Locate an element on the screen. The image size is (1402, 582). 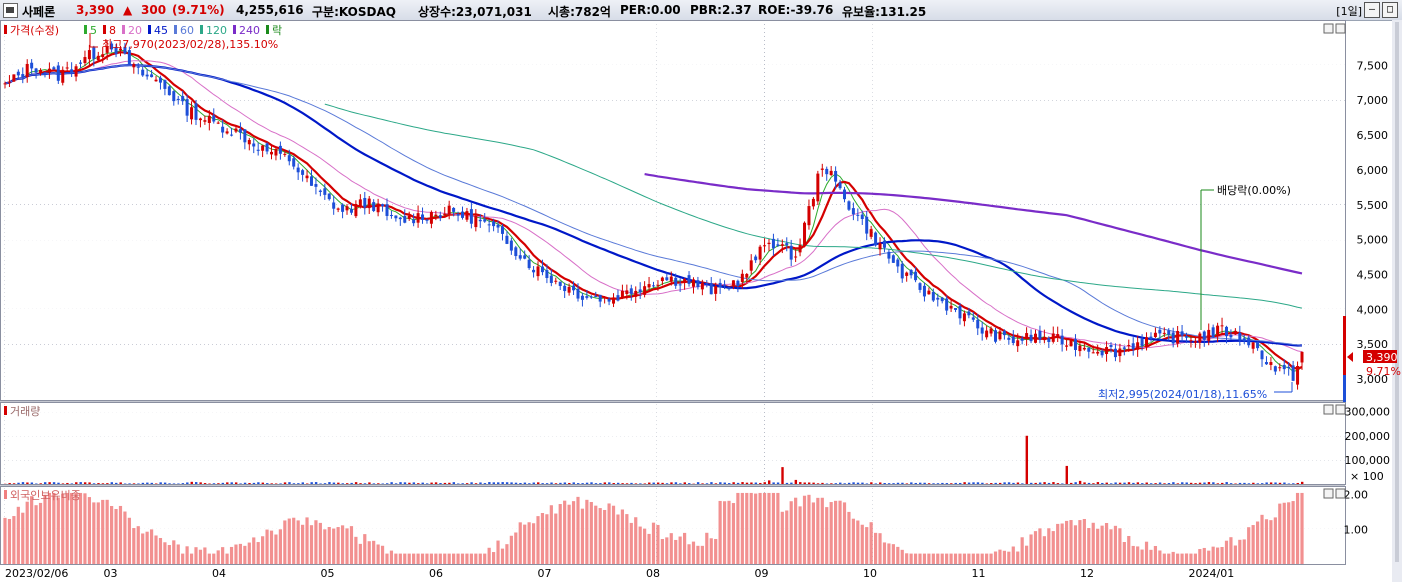
low-price-label: 최저2,995(2024/01/18),11.65% is located at coordinates (1182, 394).